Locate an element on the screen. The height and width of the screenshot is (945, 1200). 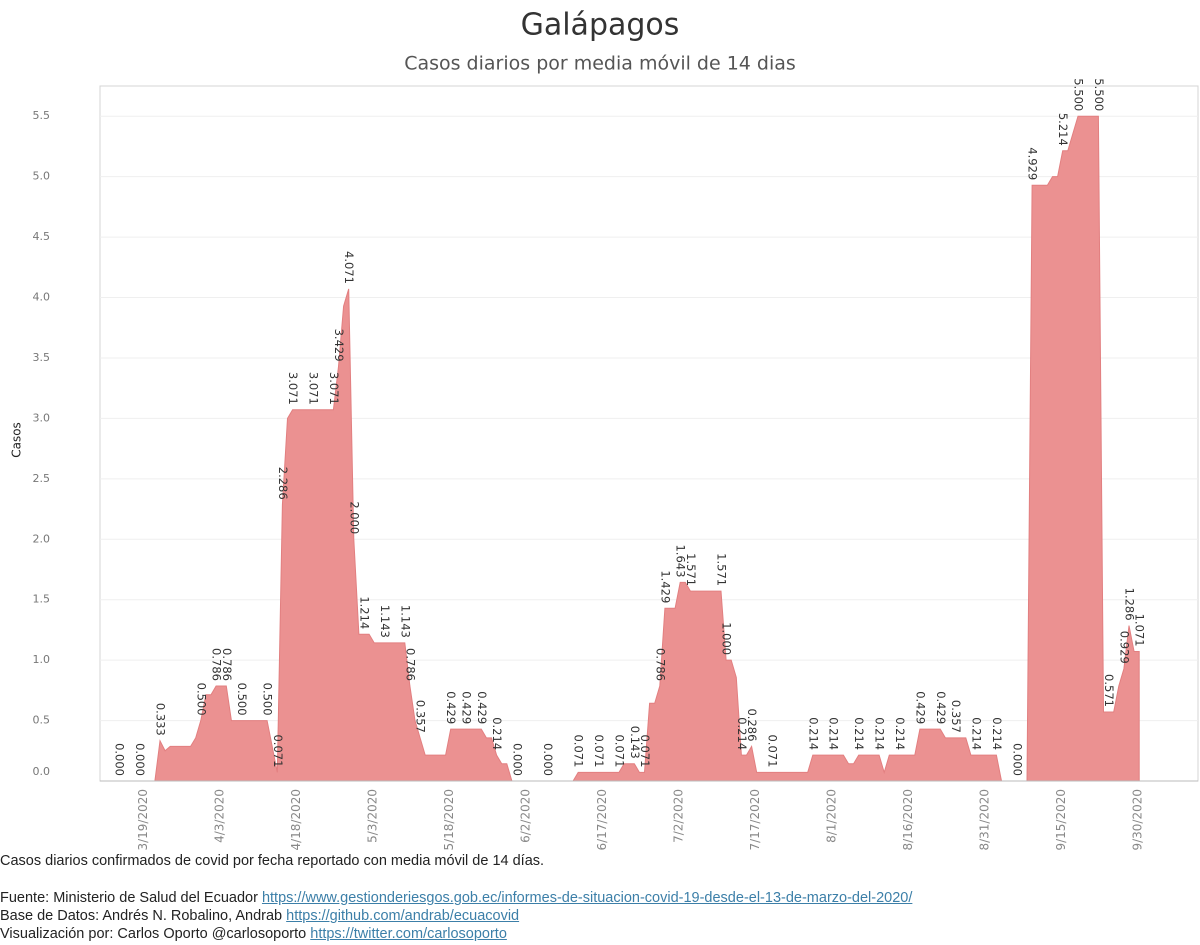
y-tick-label: 0.0 is located at coordinates (42, 771).